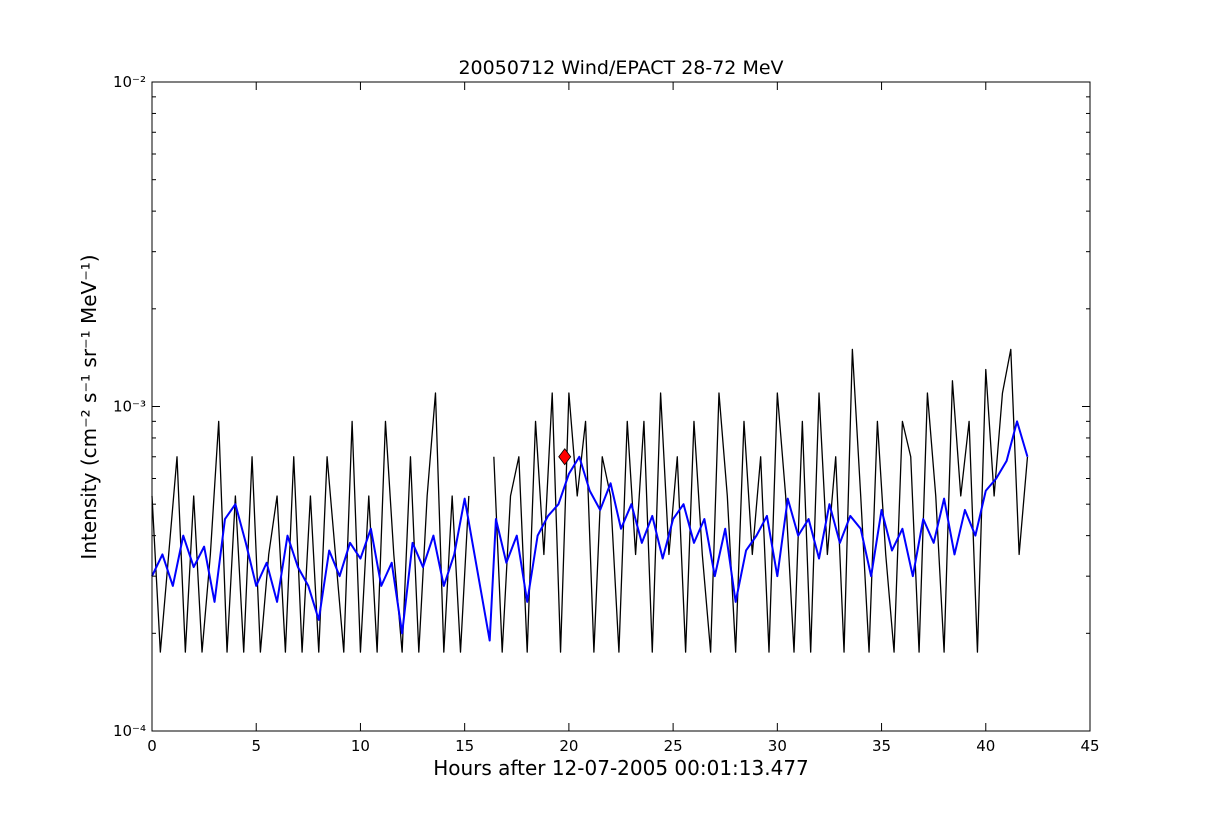  I want to click on x-tick-label: 15, so click(464, 746).